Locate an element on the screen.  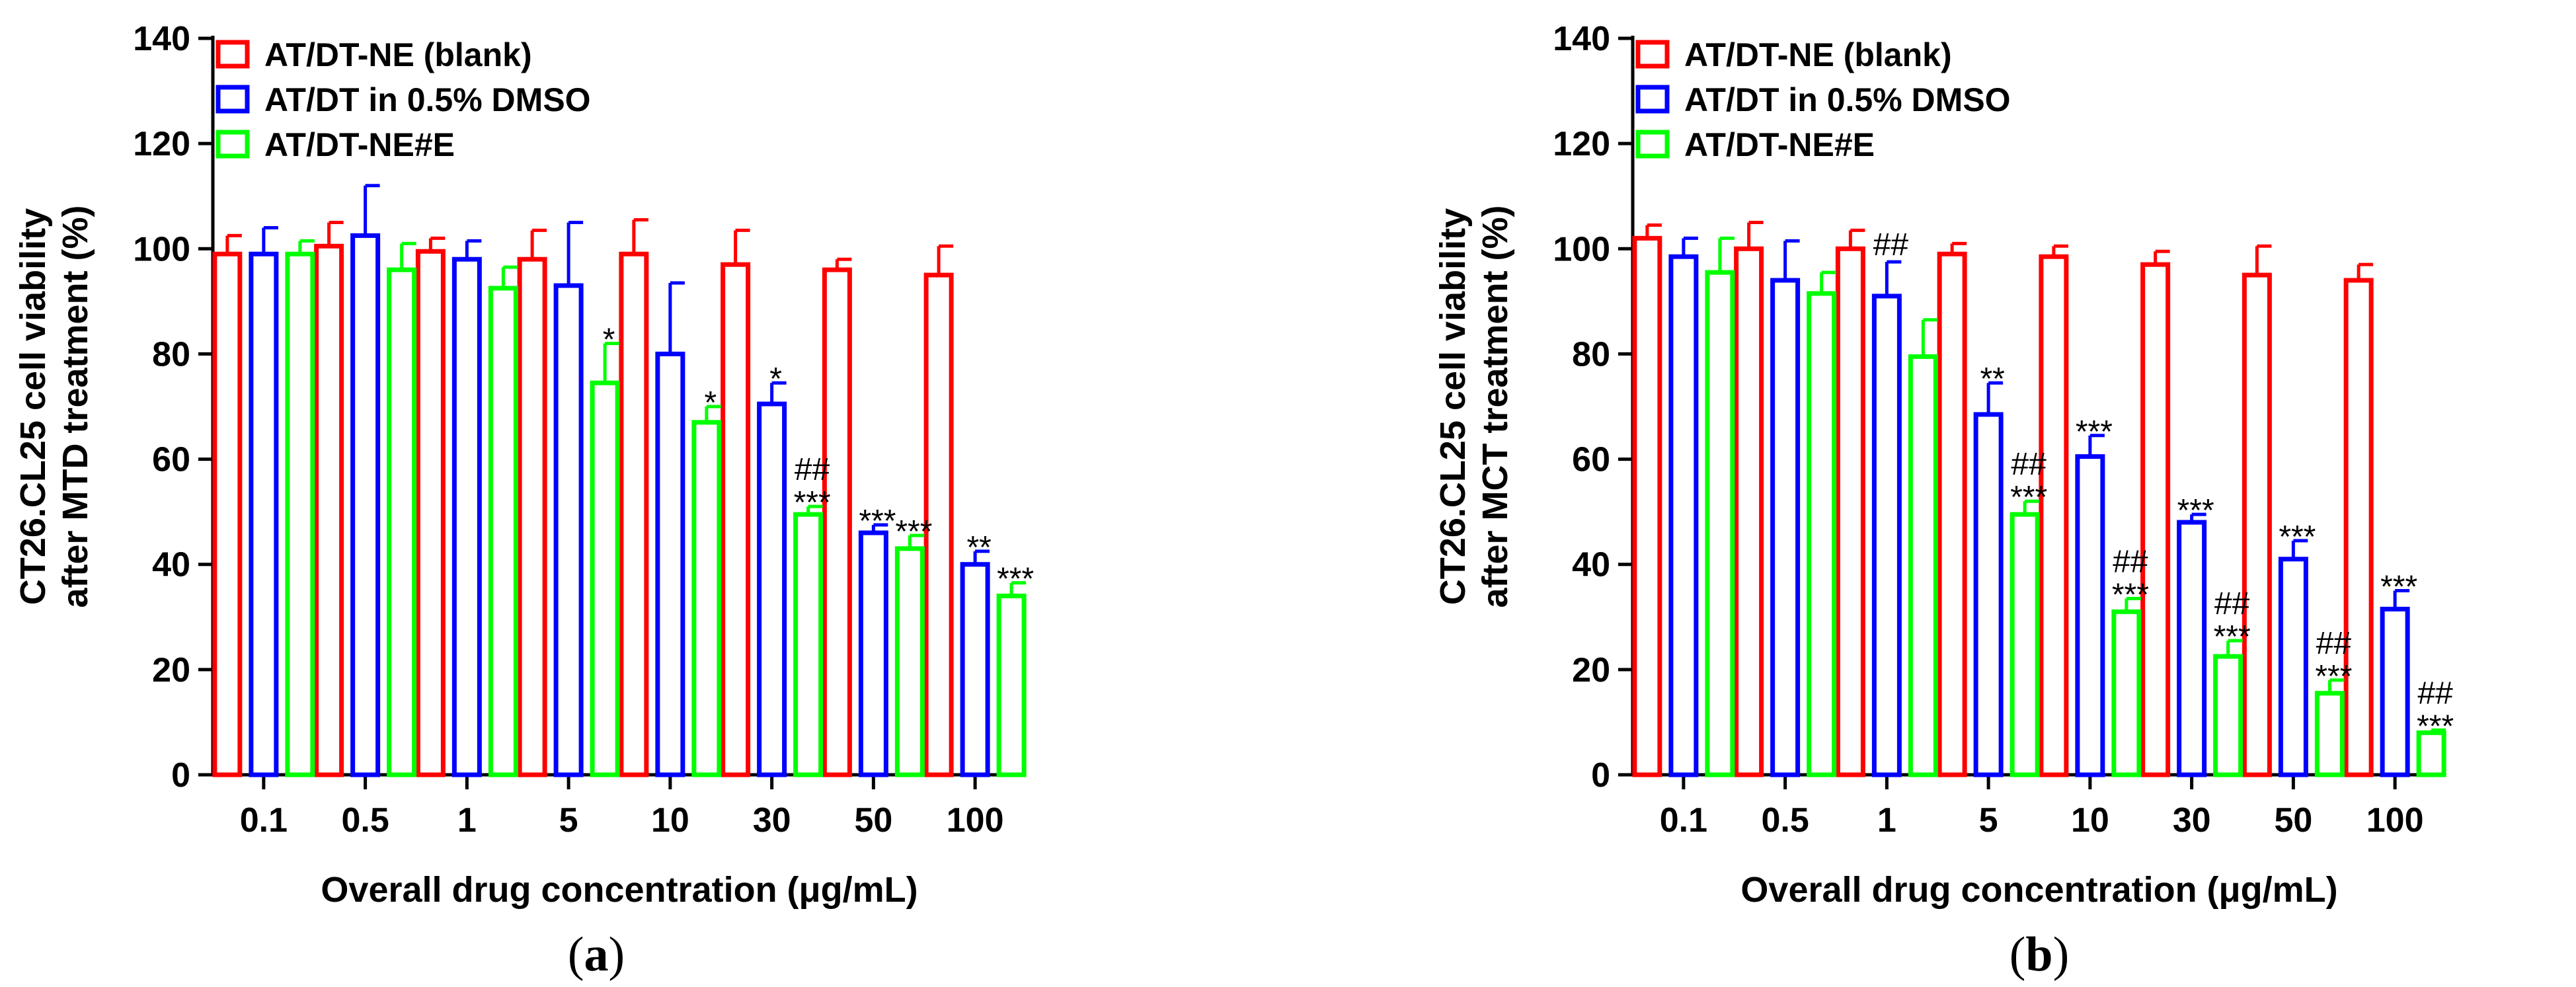
y-tick-label: 20 is located at coordinates (171, 670).